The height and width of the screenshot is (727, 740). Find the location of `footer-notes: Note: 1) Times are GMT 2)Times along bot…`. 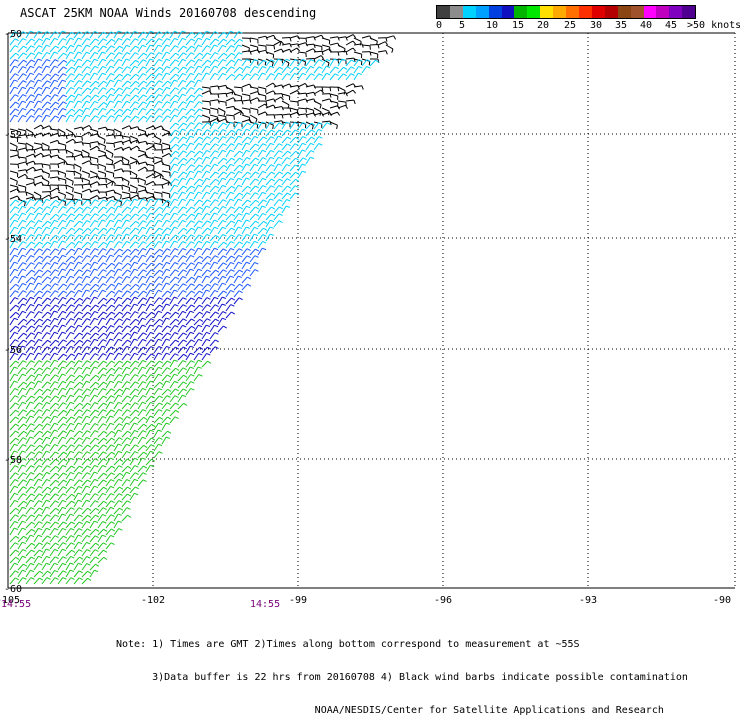

footer-notes: Note: 1) Times are GMT 2)Times along bot… is located at coordinates (402, 672).